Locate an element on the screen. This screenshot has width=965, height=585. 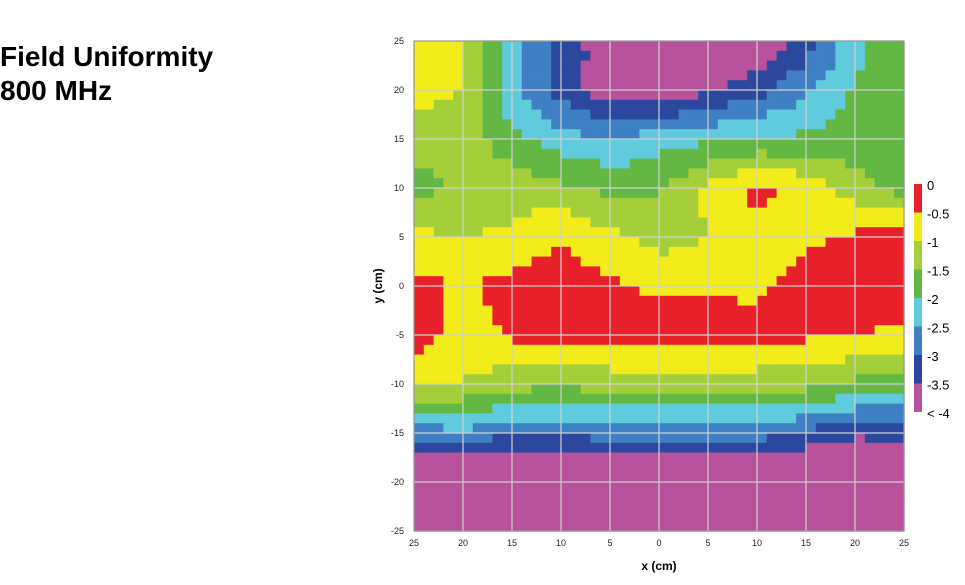
y-tick-label: -20 is located at coordinates (397, 482).